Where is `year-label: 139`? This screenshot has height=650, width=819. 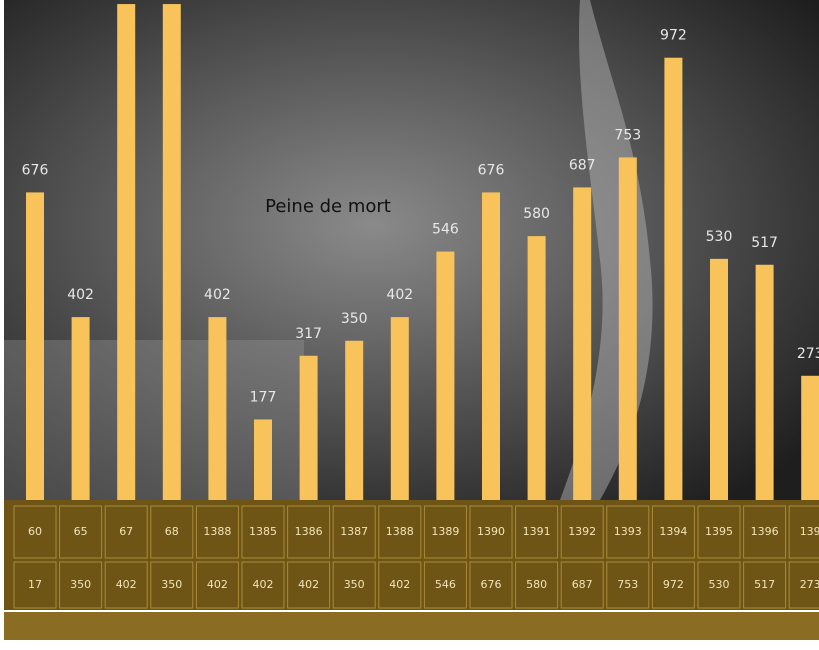
year-label: 139 is located at coordinates (809, 531).